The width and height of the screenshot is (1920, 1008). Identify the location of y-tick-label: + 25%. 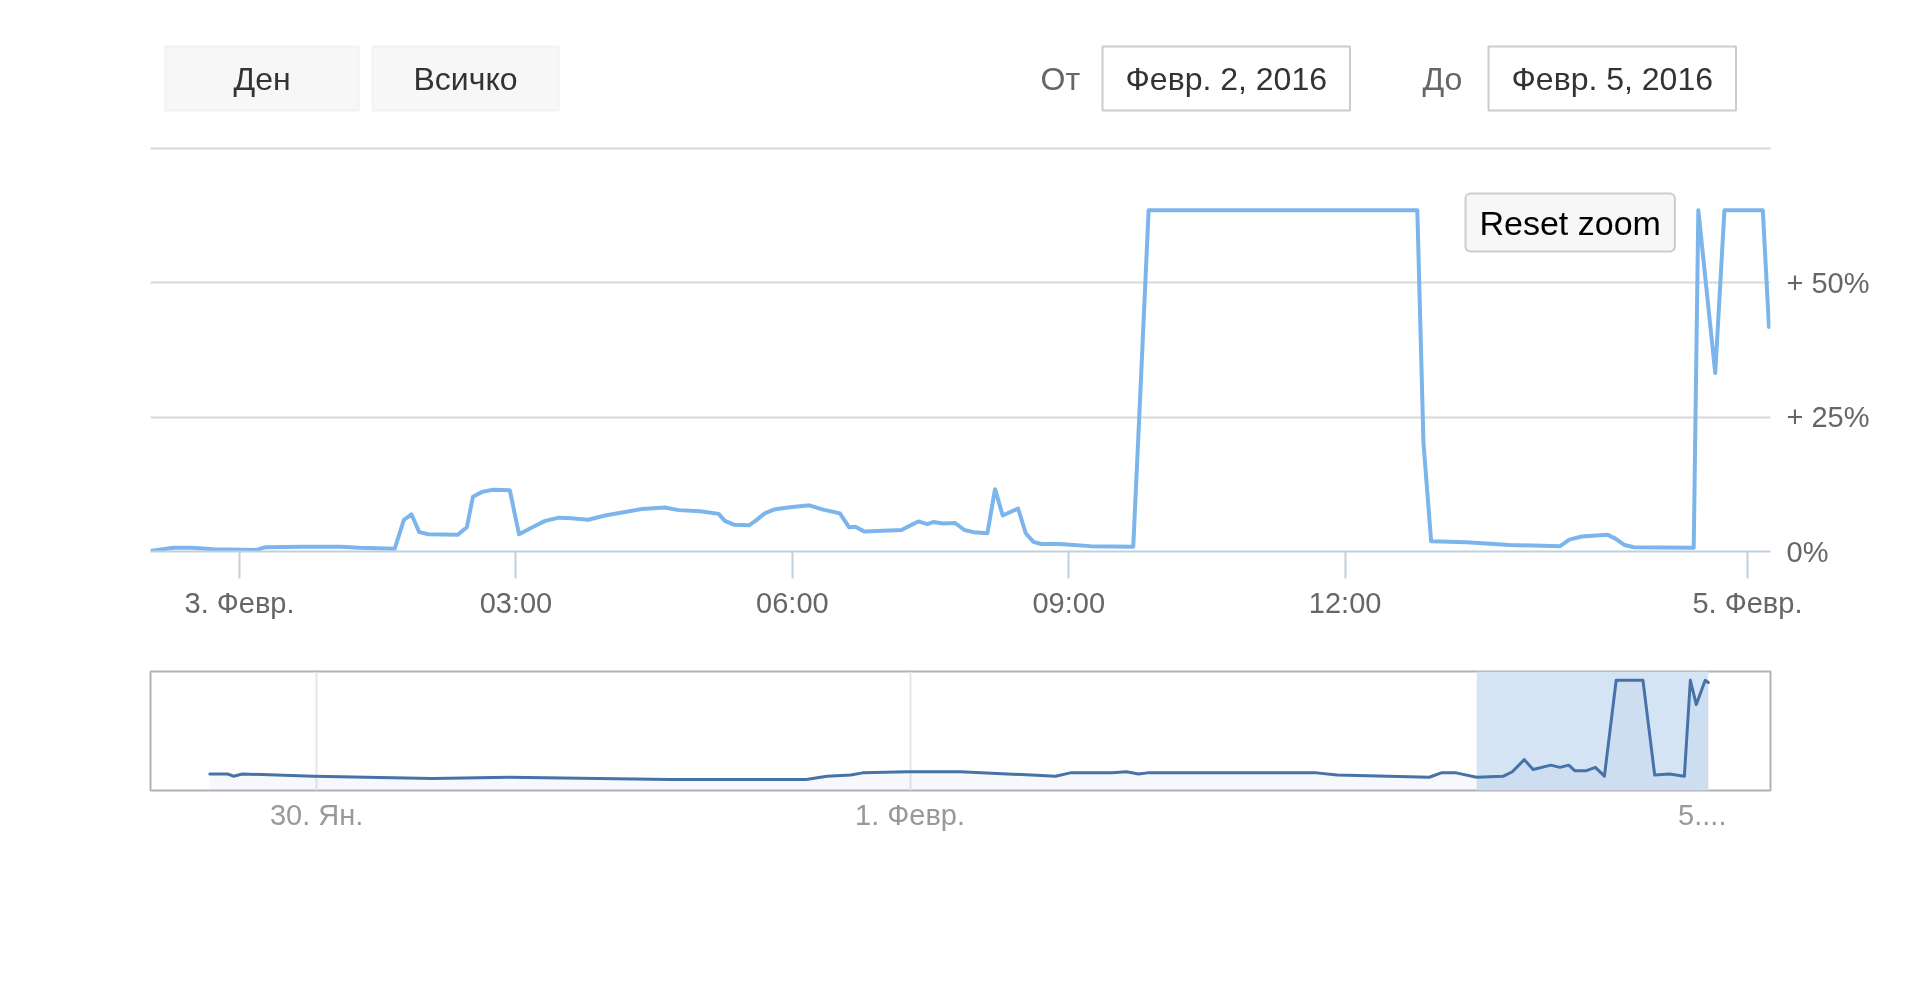
(1828, 417).